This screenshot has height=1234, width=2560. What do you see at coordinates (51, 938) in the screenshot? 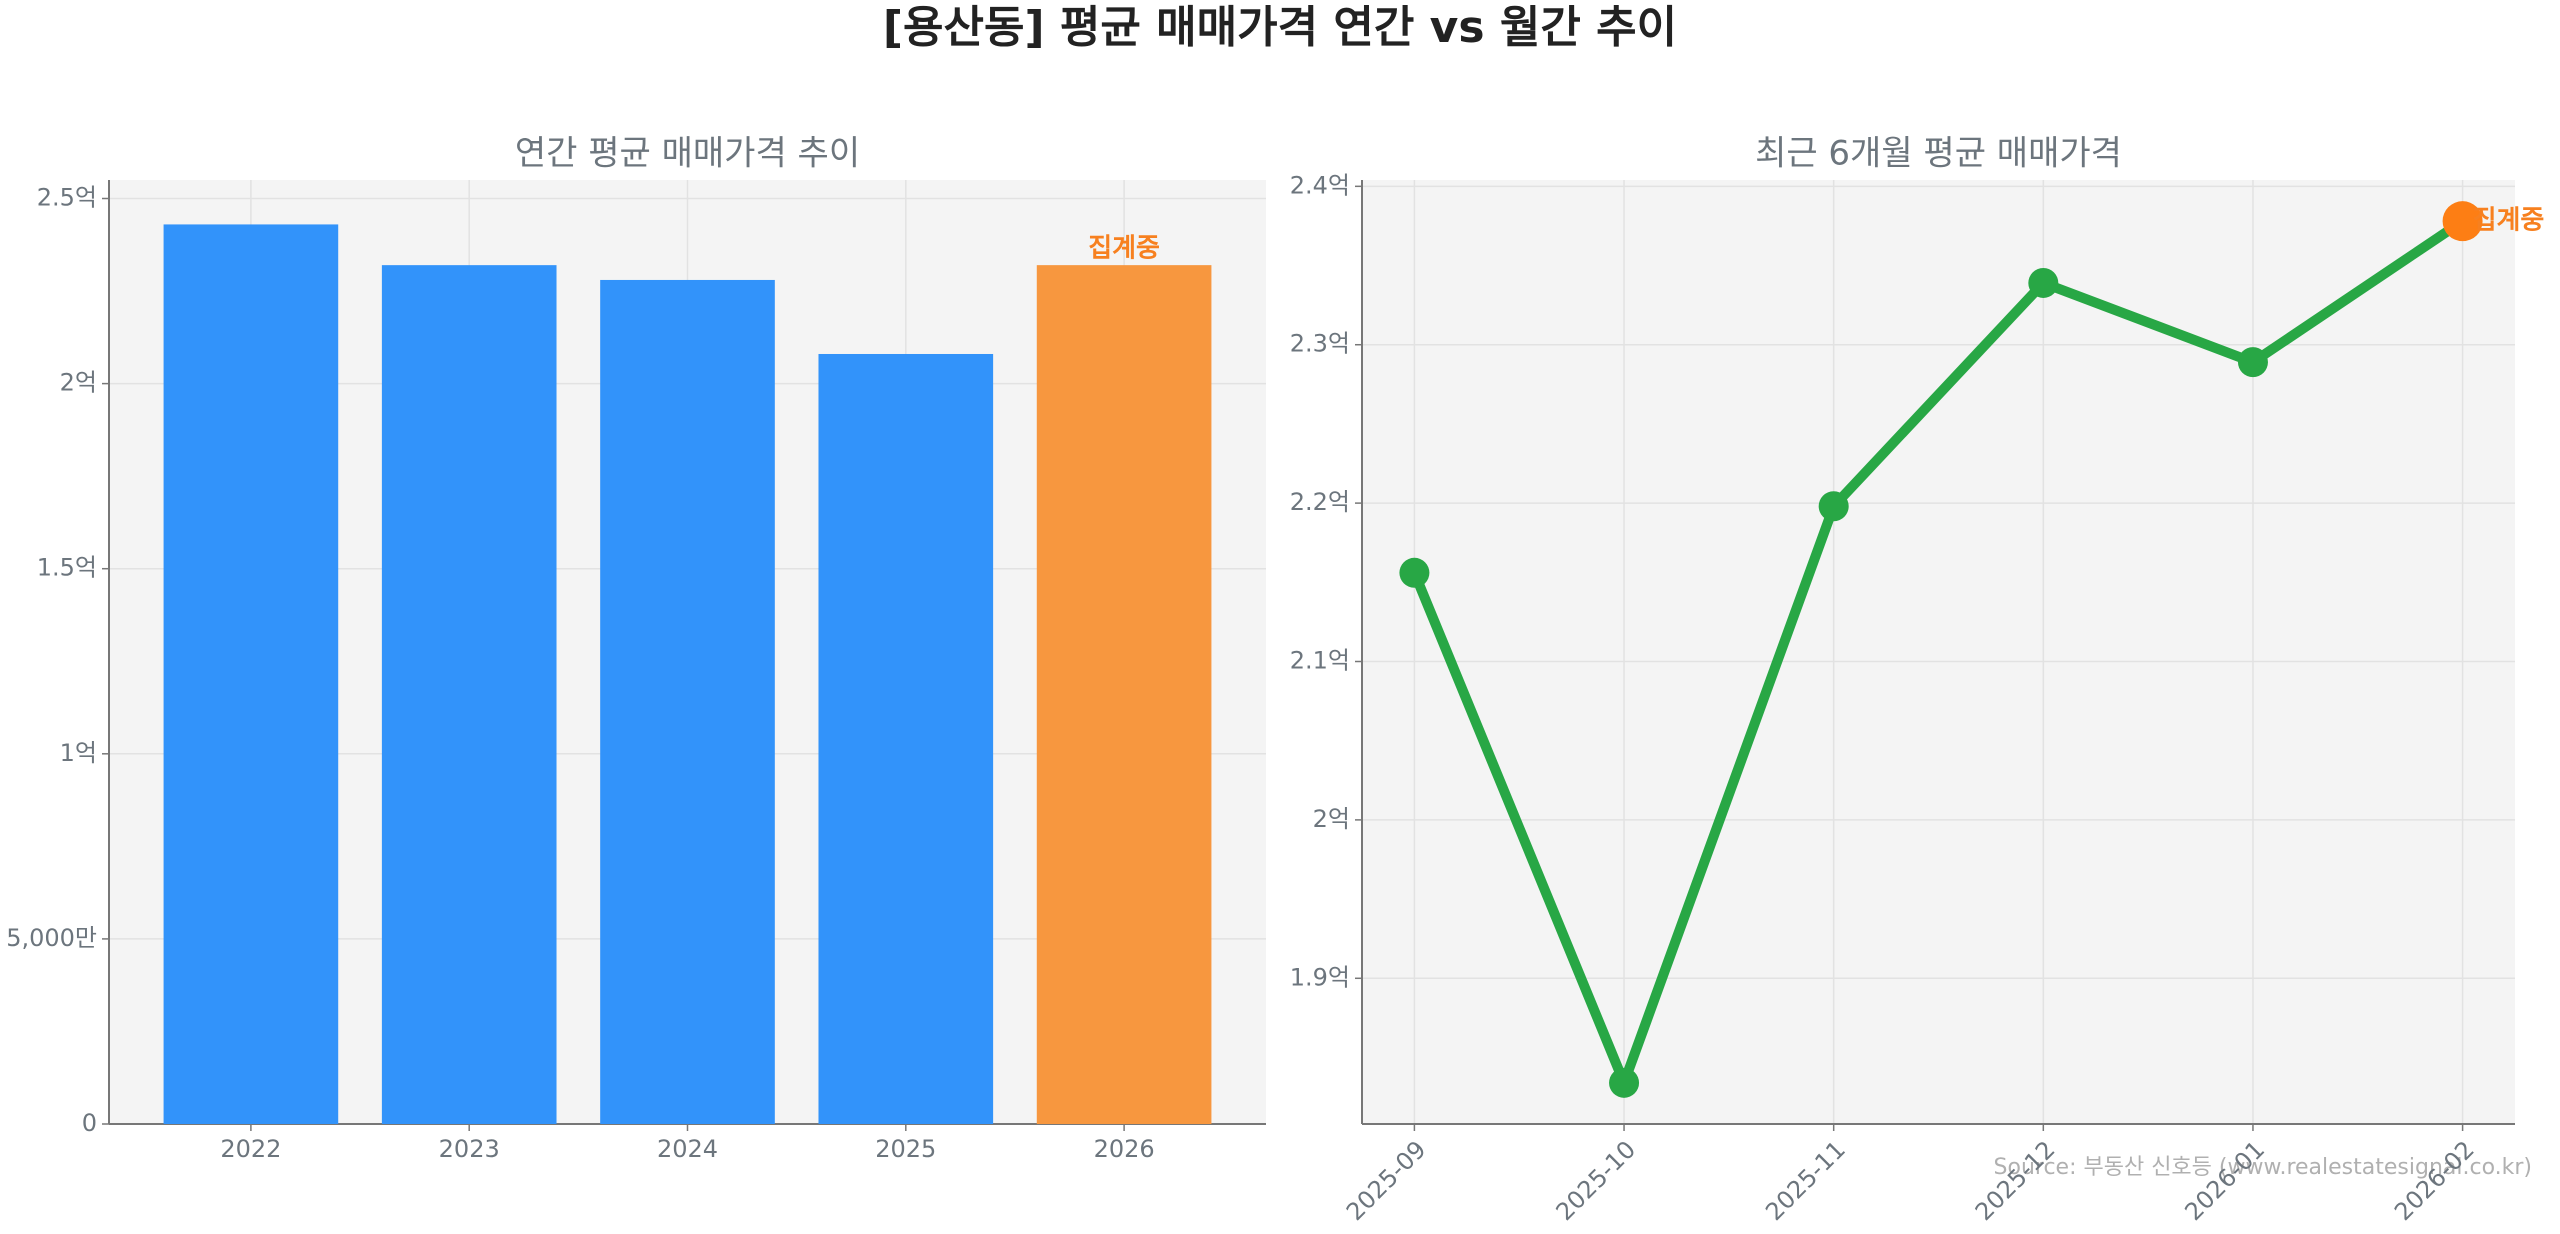
I see `y-tick-label: 5,000만` at bounding box center [51, 938].